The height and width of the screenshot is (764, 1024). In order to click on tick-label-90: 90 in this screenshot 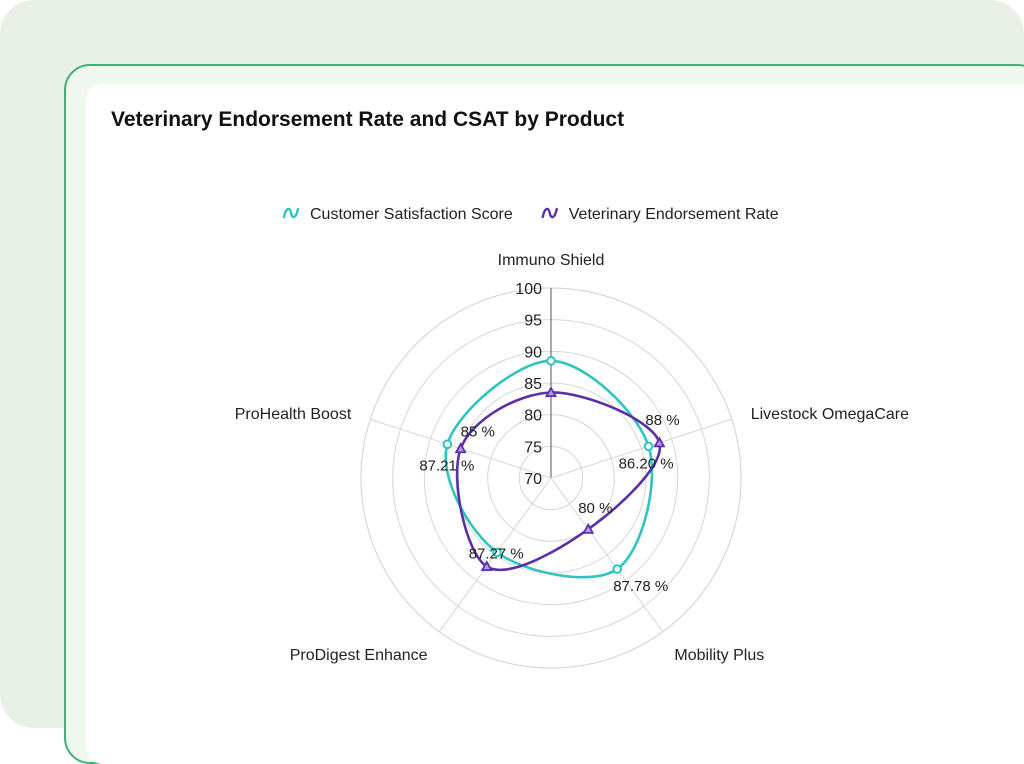, I will do `click(533, 352)`.